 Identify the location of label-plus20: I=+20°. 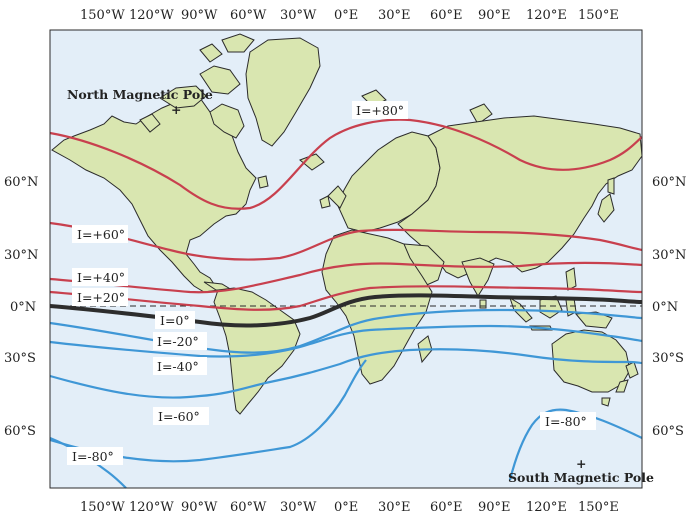
(101, 297).